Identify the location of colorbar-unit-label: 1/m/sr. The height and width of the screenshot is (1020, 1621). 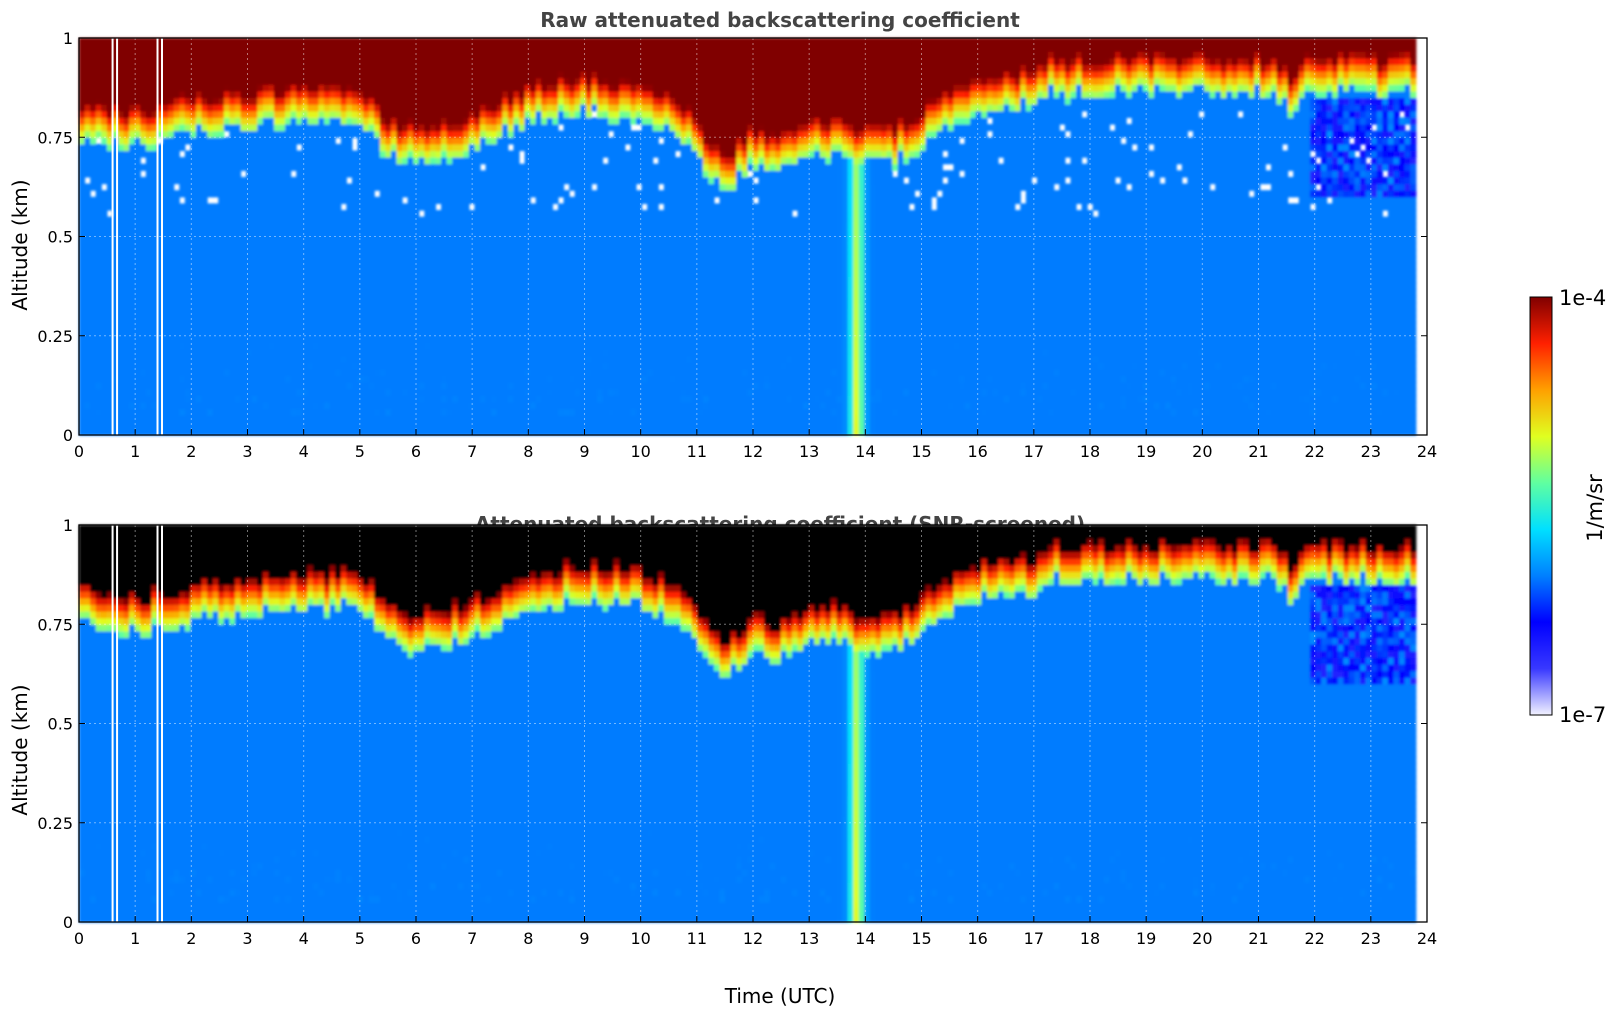
(1595, 508).